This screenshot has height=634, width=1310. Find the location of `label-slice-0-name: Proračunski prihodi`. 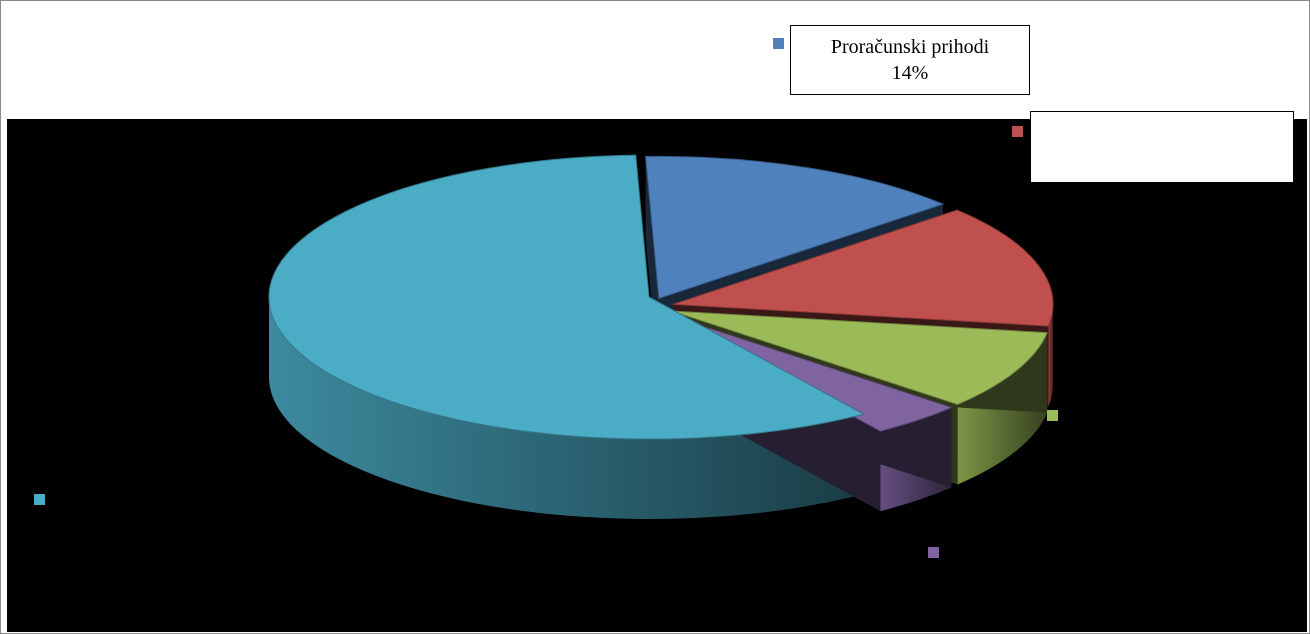

label-slice-0-name: Proračunski prihodi is located at coordinates (910, 47).